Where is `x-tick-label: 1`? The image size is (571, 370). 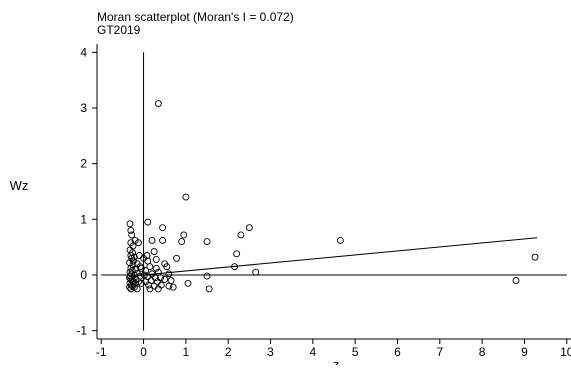 x-tick-label: 1 is located at coordinates (186, 352).